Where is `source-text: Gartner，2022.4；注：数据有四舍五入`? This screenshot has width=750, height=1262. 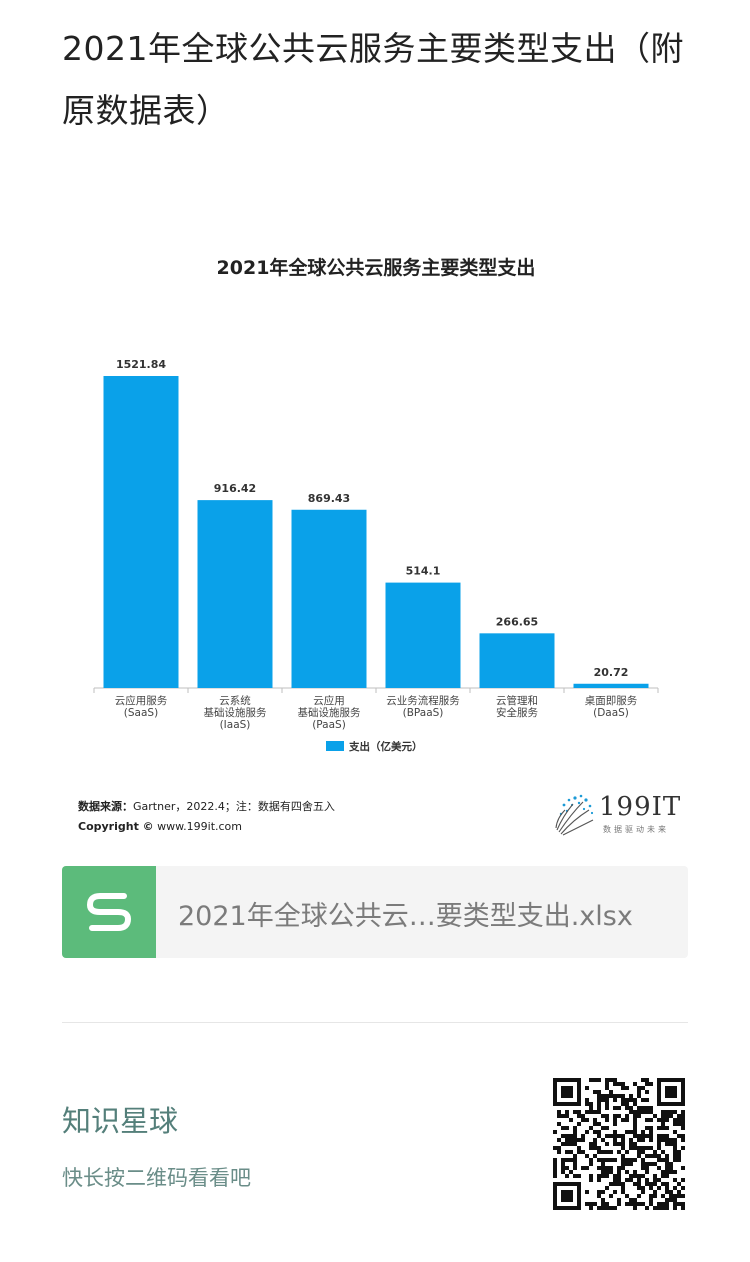 source-text: Gartner，2022.4；注：数据有四舍五入 is located at coordinates (234, 806).